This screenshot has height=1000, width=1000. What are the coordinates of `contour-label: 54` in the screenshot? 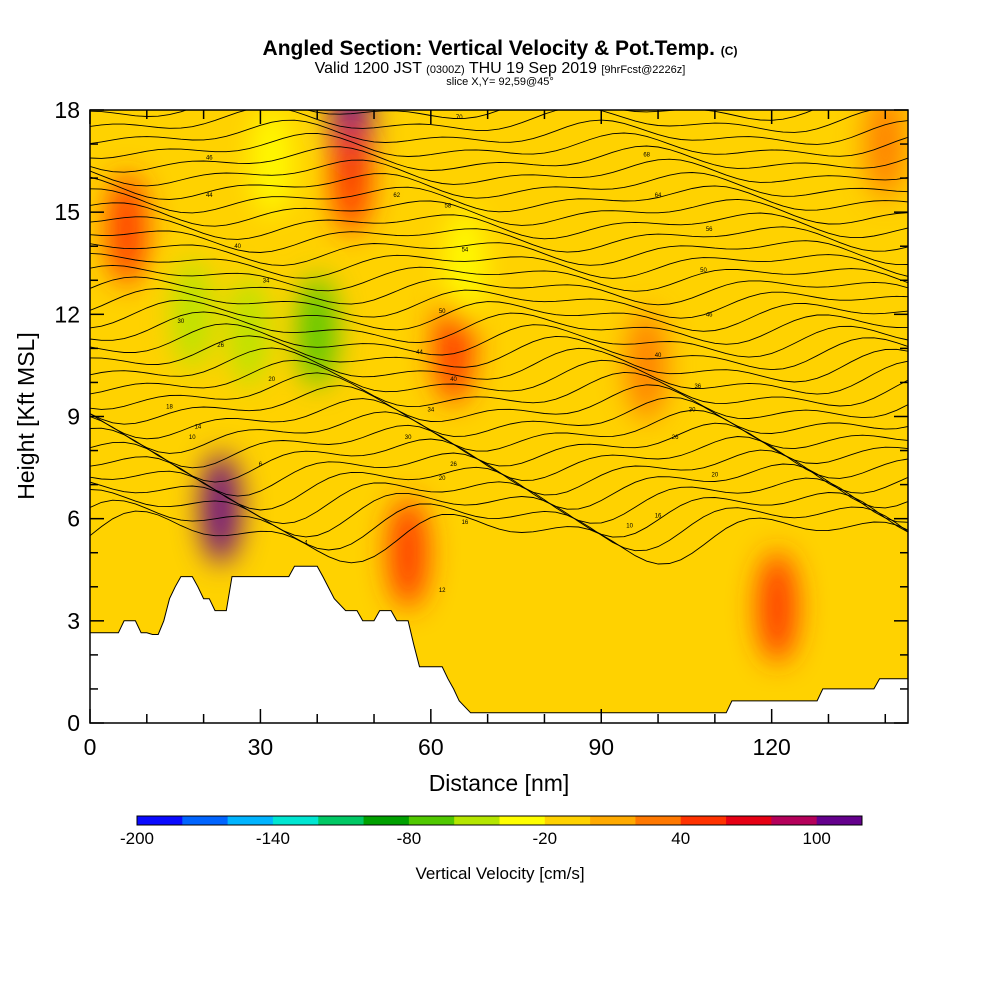 It's located at (465, 251).